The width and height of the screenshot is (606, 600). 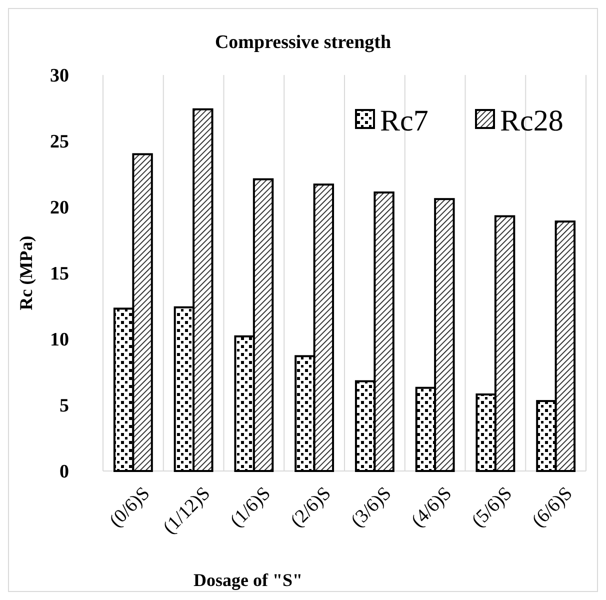 What do you see at coordinates (404, 121) in the screenshot?
I see `legend-label: Rc7` at bounding box center [404, 121].